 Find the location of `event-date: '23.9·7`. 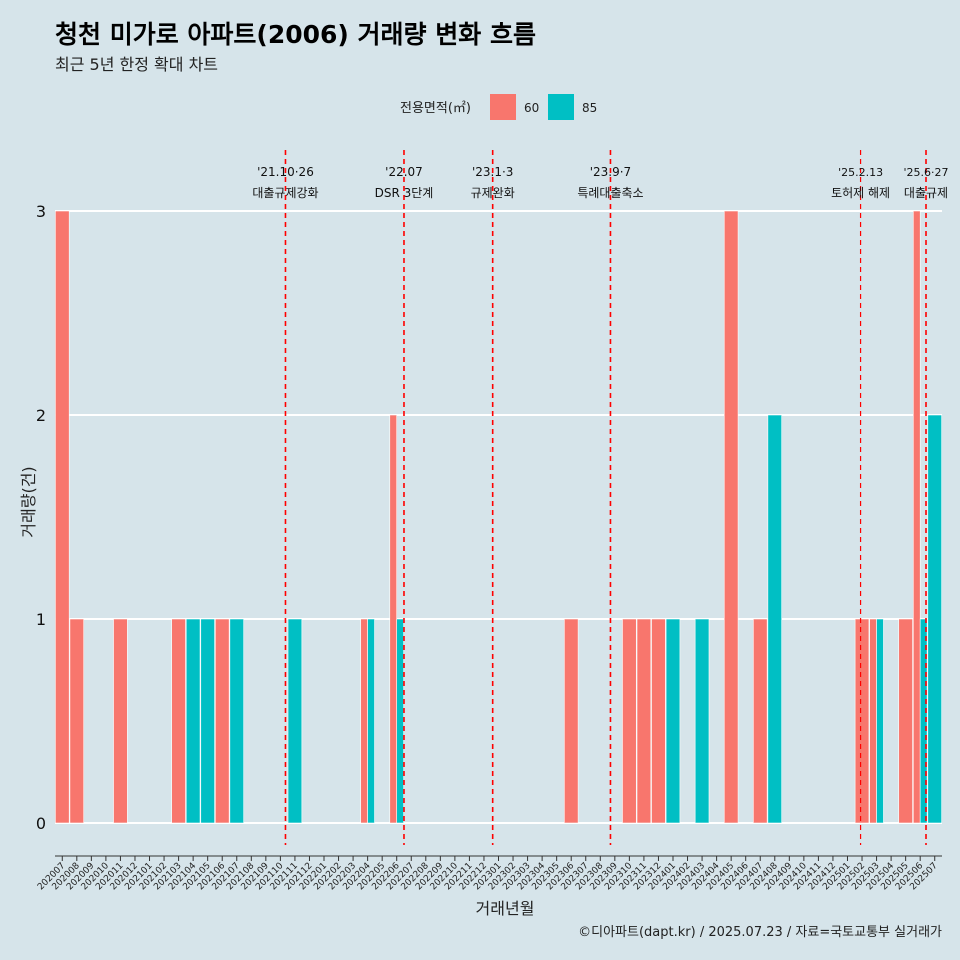

event-date: '23.9·7 is located at coordinates (610, 172).